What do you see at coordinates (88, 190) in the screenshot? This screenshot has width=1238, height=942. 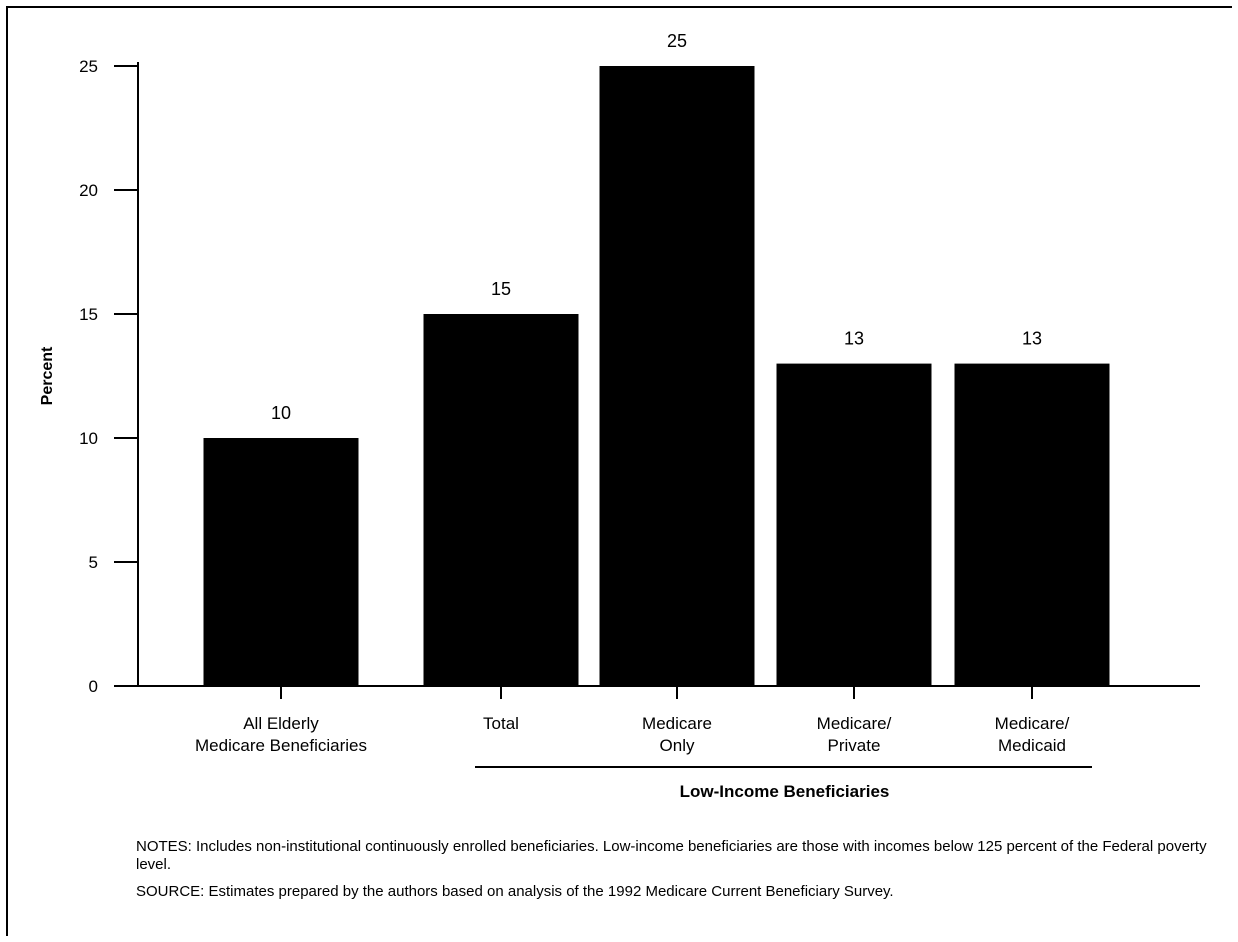 I see `y-tick-label: 20` at bounding box center [88, 190].